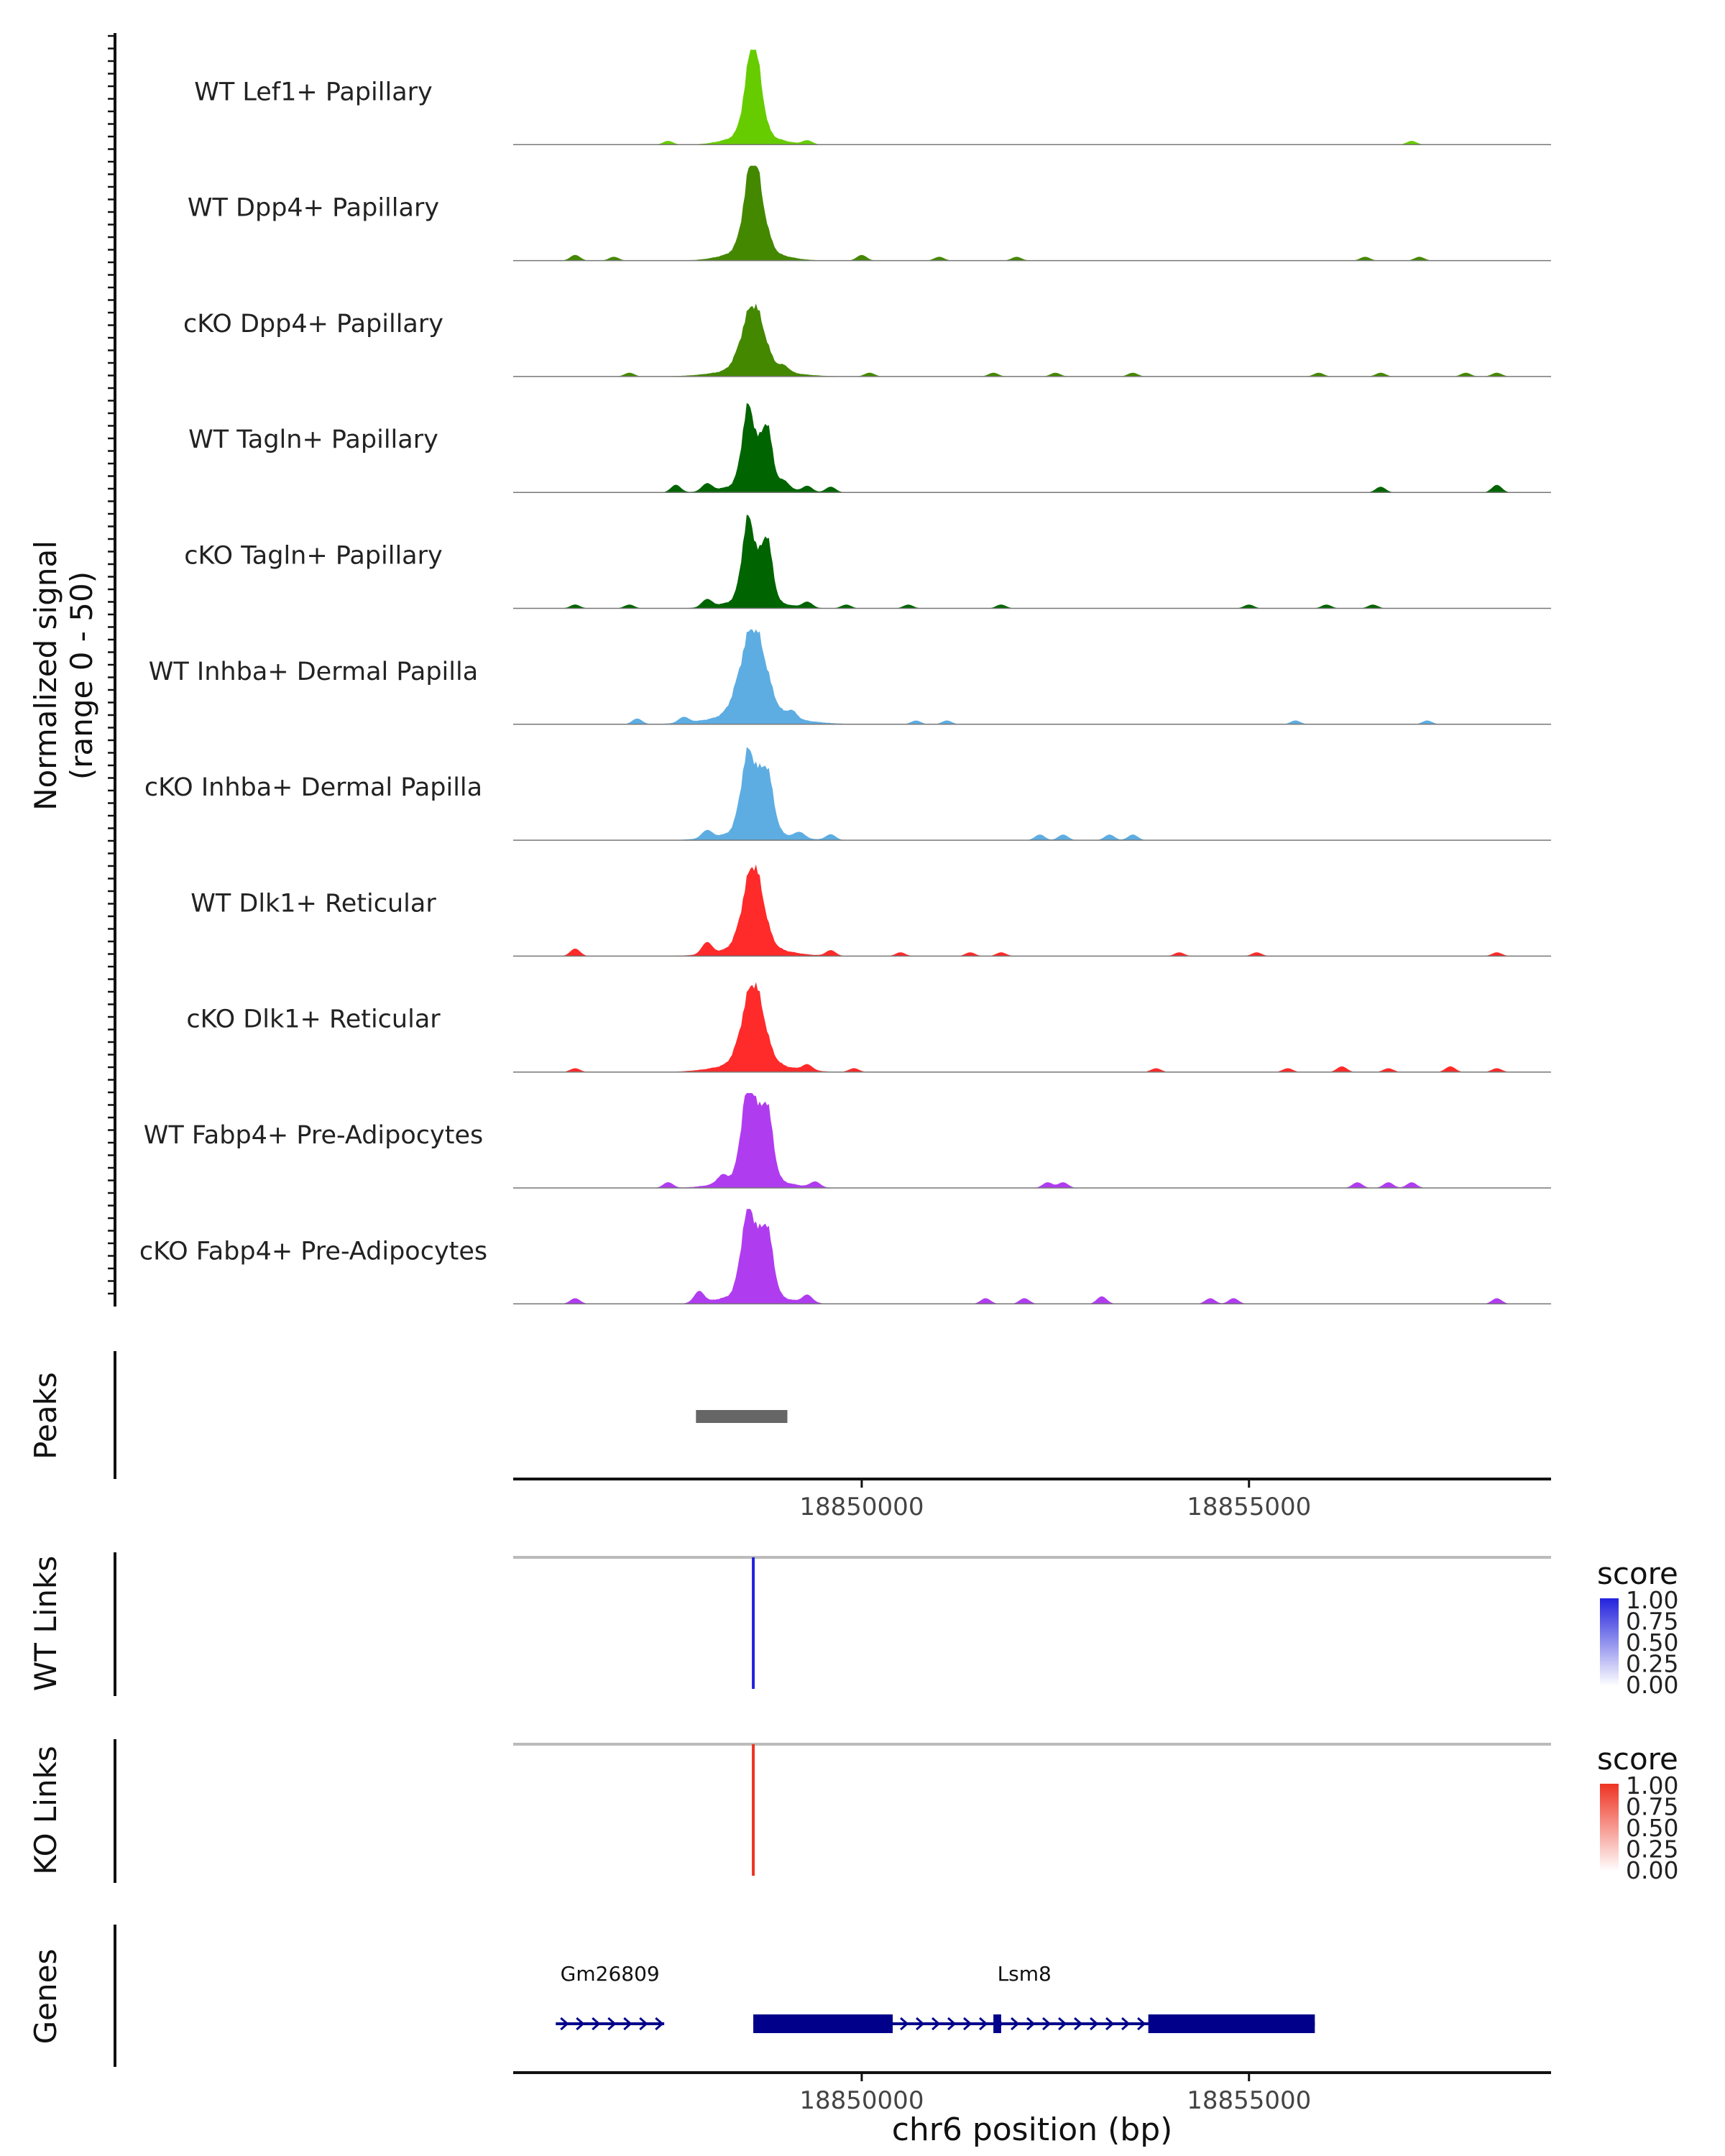 This screenshot has width=1725, height=2156. I want to click on track-label: WT Fabp4+ Pre-Adipocytes, so click(313, 1136).